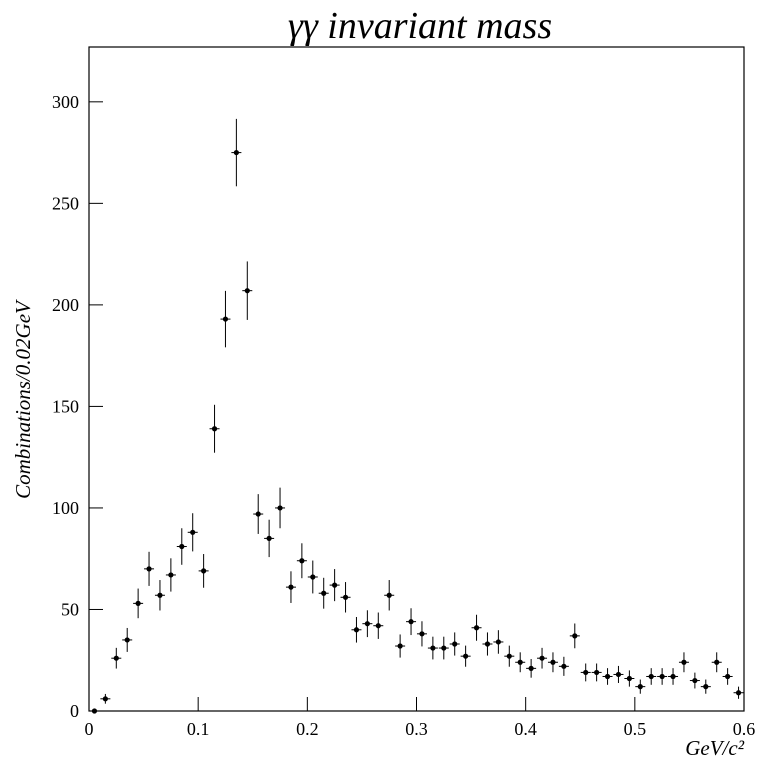 This screenshot has height=772, width=764. I want to click on x-tick-label: 0.1, so click(198, 729).